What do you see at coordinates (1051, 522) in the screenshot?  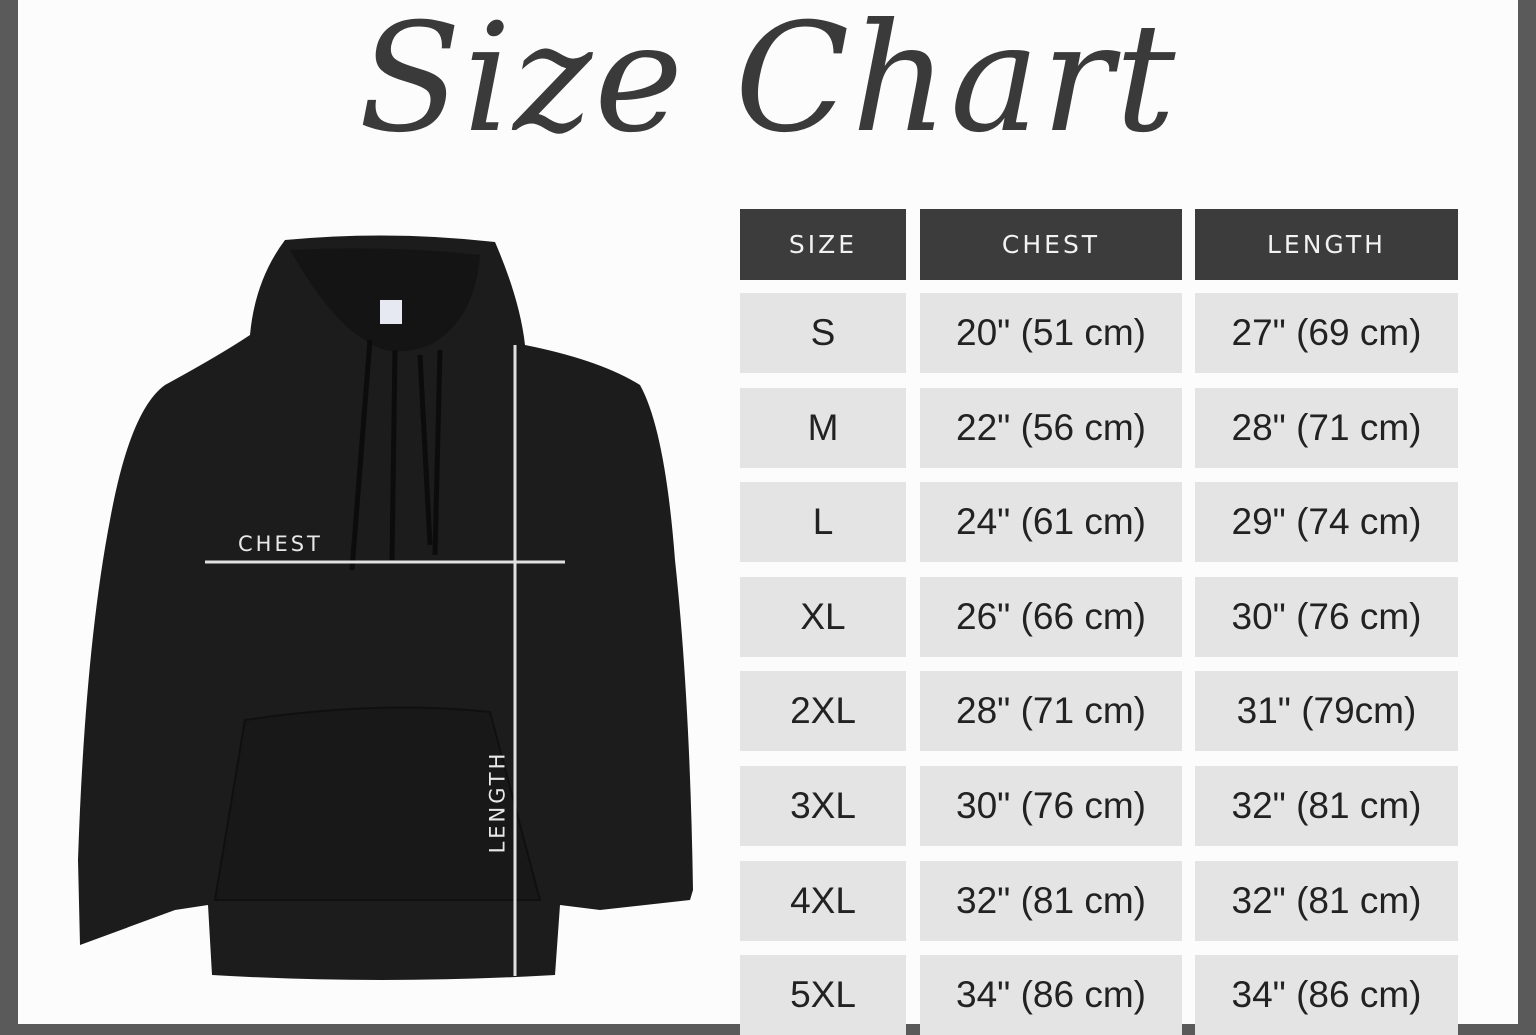 I see `cell-chest: 24" (61 cm)` at bounding box center [1051, 522].